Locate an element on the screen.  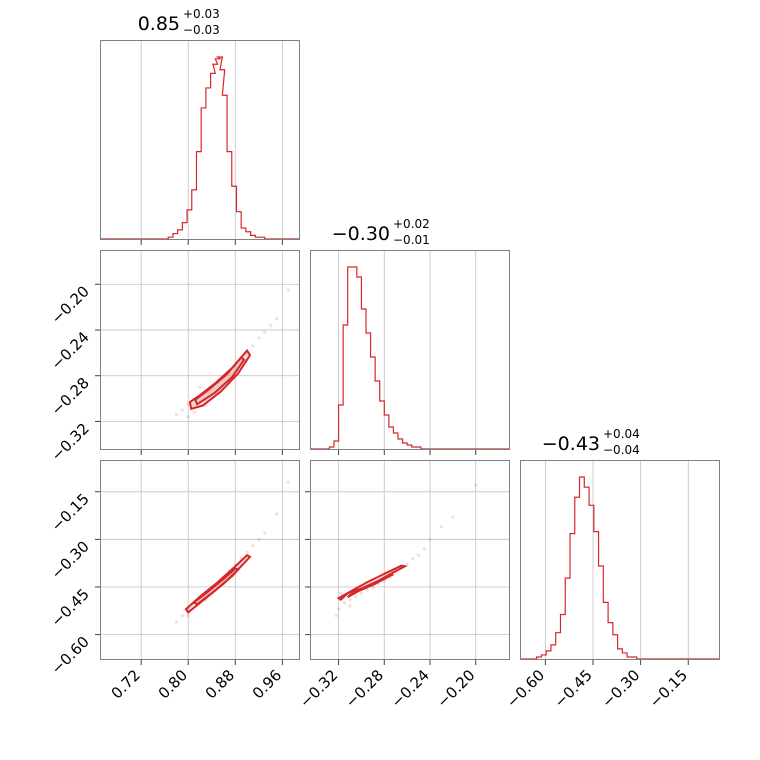
x-tick-label: −0.60 is located at coordinates (525, 688).